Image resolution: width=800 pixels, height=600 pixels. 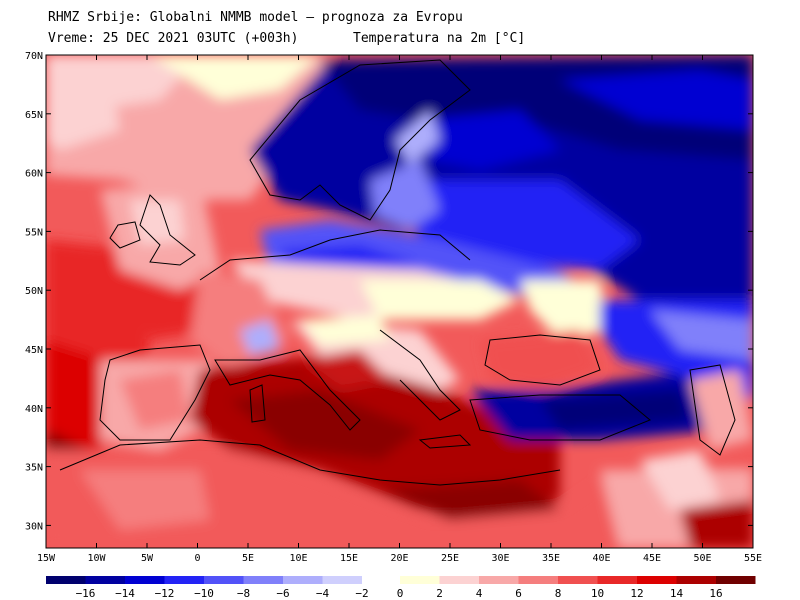 What do you see at coordinates (34, 56) in the screenshot?
I see `lat-label: 70N` at bounding box center [34, 56].